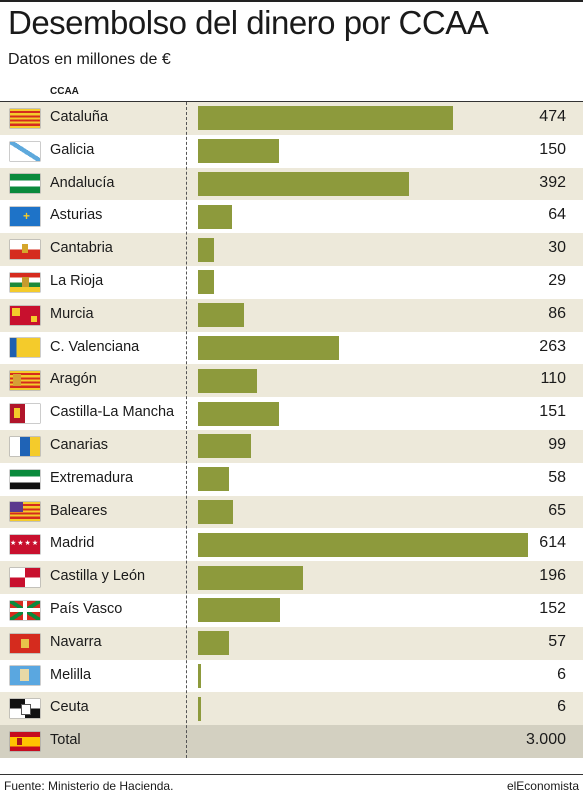  I want to click on category-label: Galicia, so click(72, 149).